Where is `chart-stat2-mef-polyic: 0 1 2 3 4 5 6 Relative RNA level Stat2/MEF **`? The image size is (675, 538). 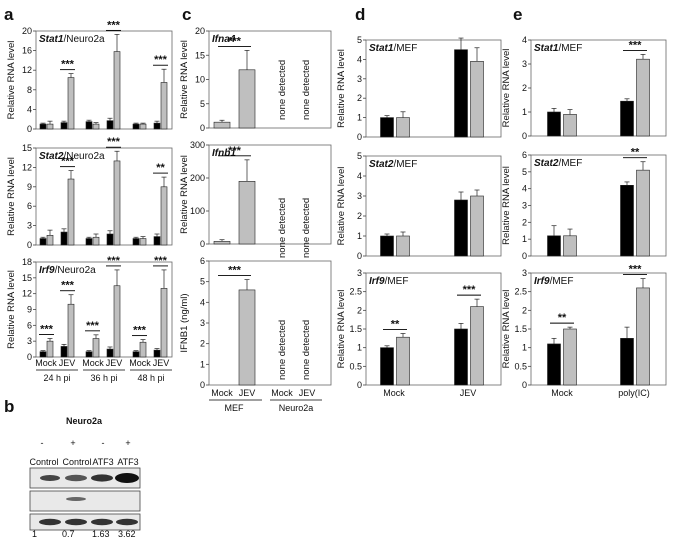
chart-stat2-mef-polyic: 0 1 2 3 4 5 6 Relative RNA level Stat2/MEF ** is located at coordinates (584, 204).